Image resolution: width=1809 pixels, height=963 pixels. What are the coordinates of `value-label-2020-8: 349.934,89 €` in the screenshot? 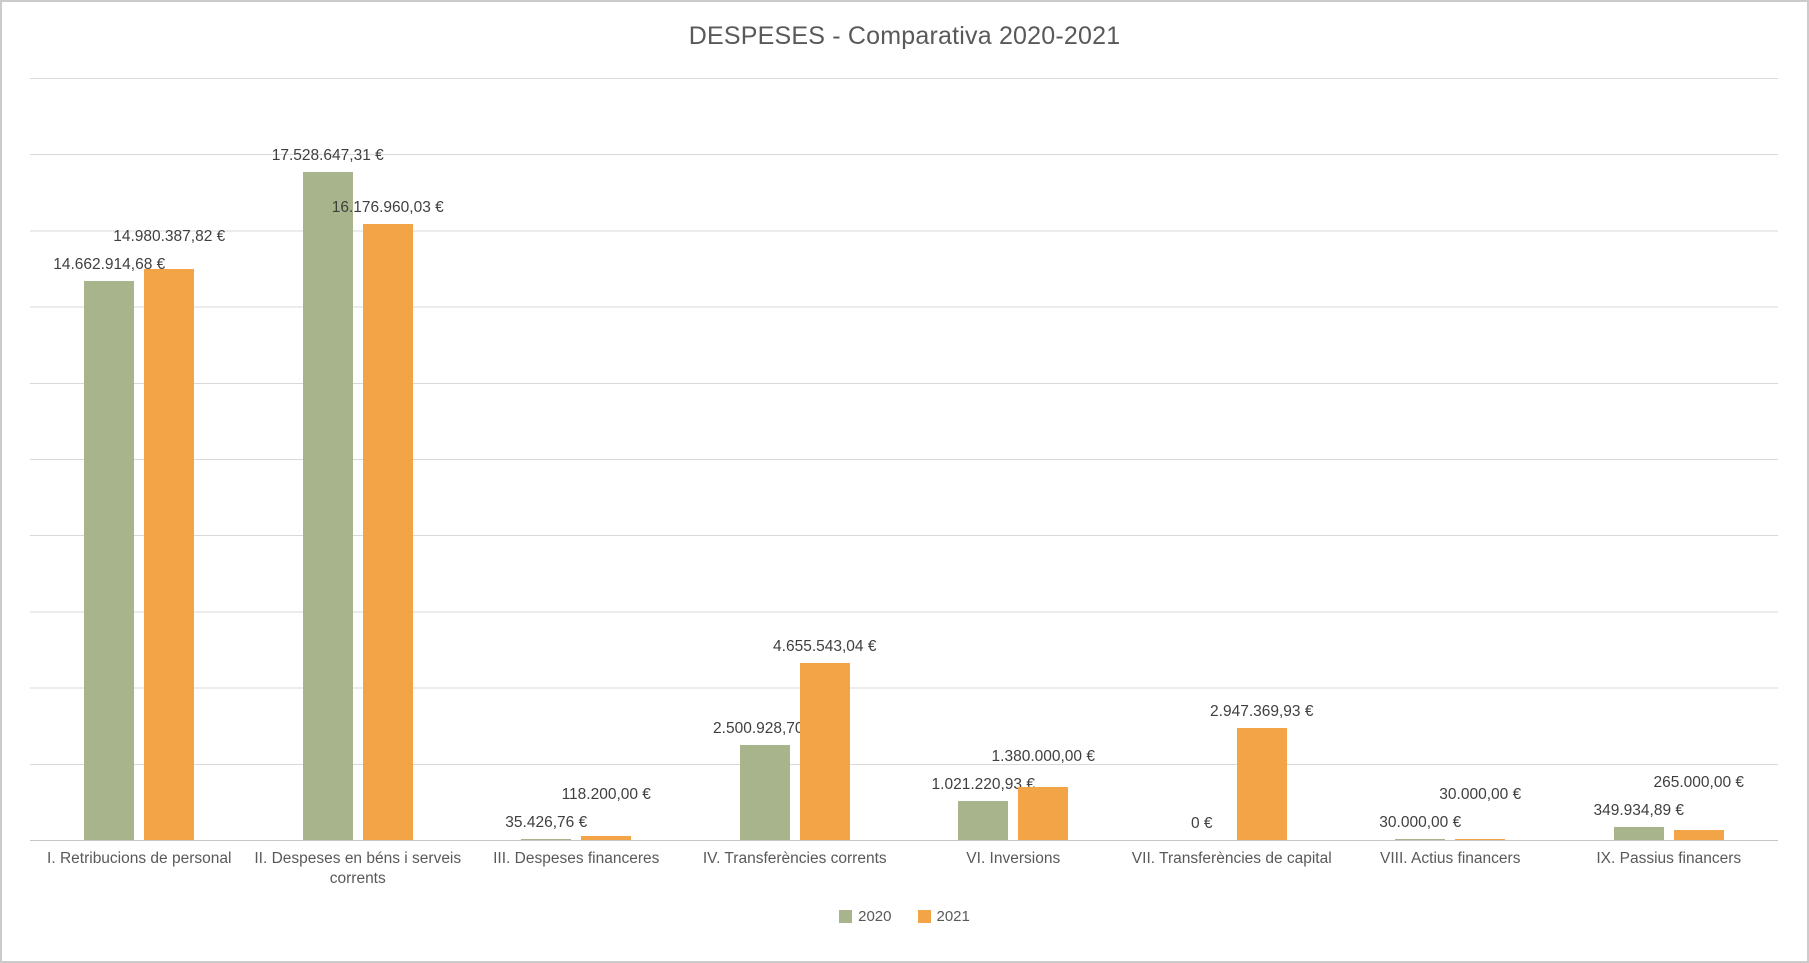 It's located at (1639, 810).